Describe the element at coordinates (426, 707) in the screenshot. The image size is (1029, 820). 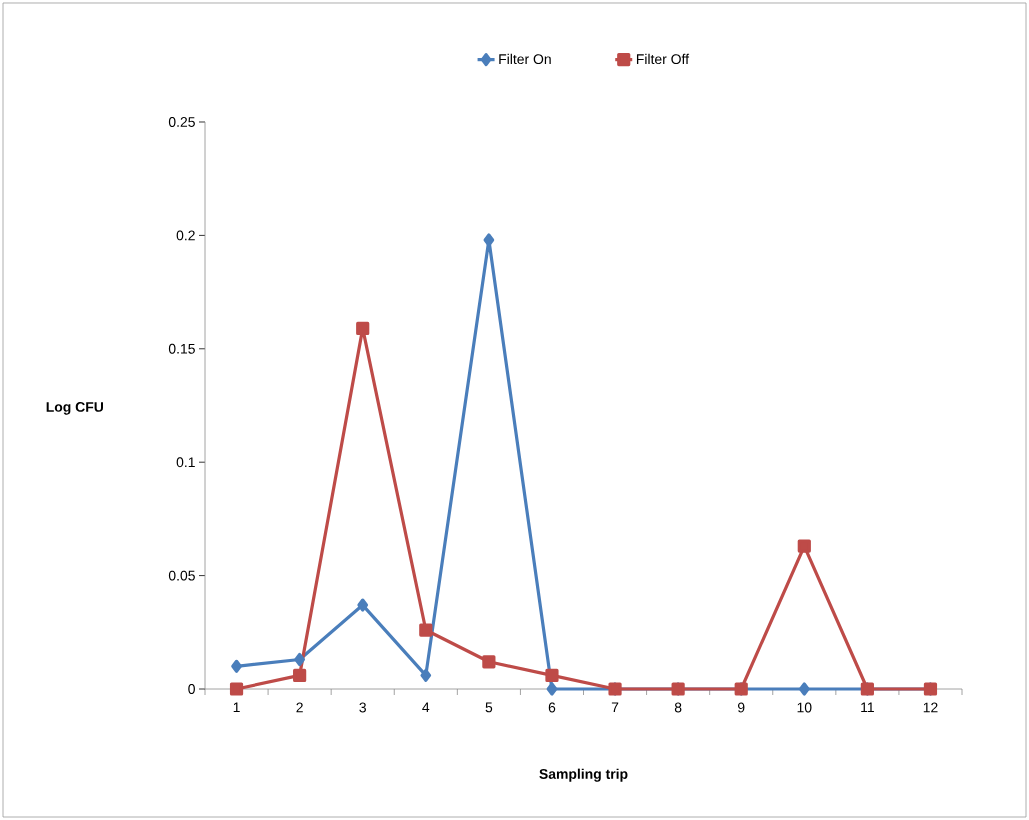
I see `x-tick-label: 4` at that location.